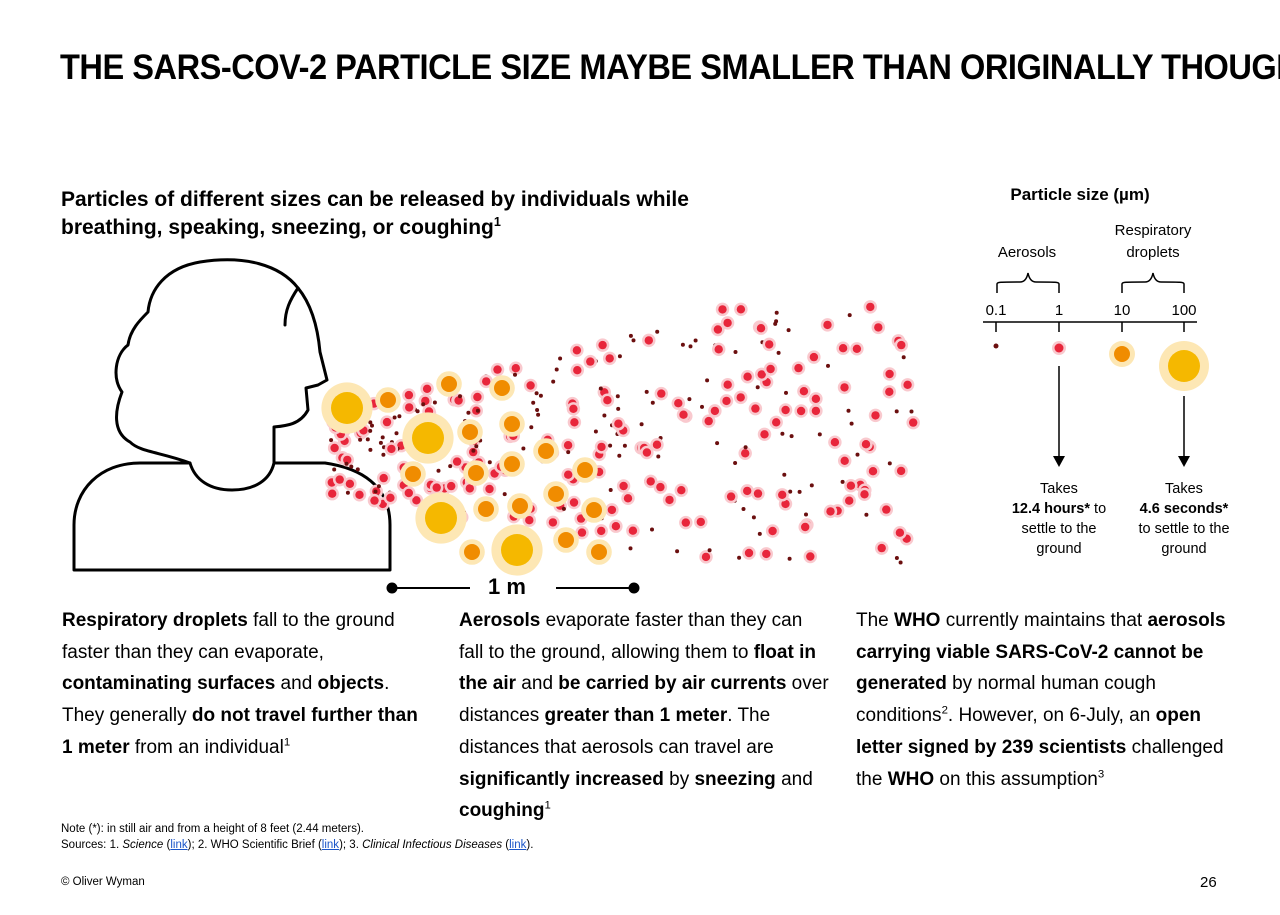 Image resolution: width=1280 pixels, height=915 pixels. Describe the element at coordinates (330, 845) in the screenshot. I see `source-link-2: link` at that location.